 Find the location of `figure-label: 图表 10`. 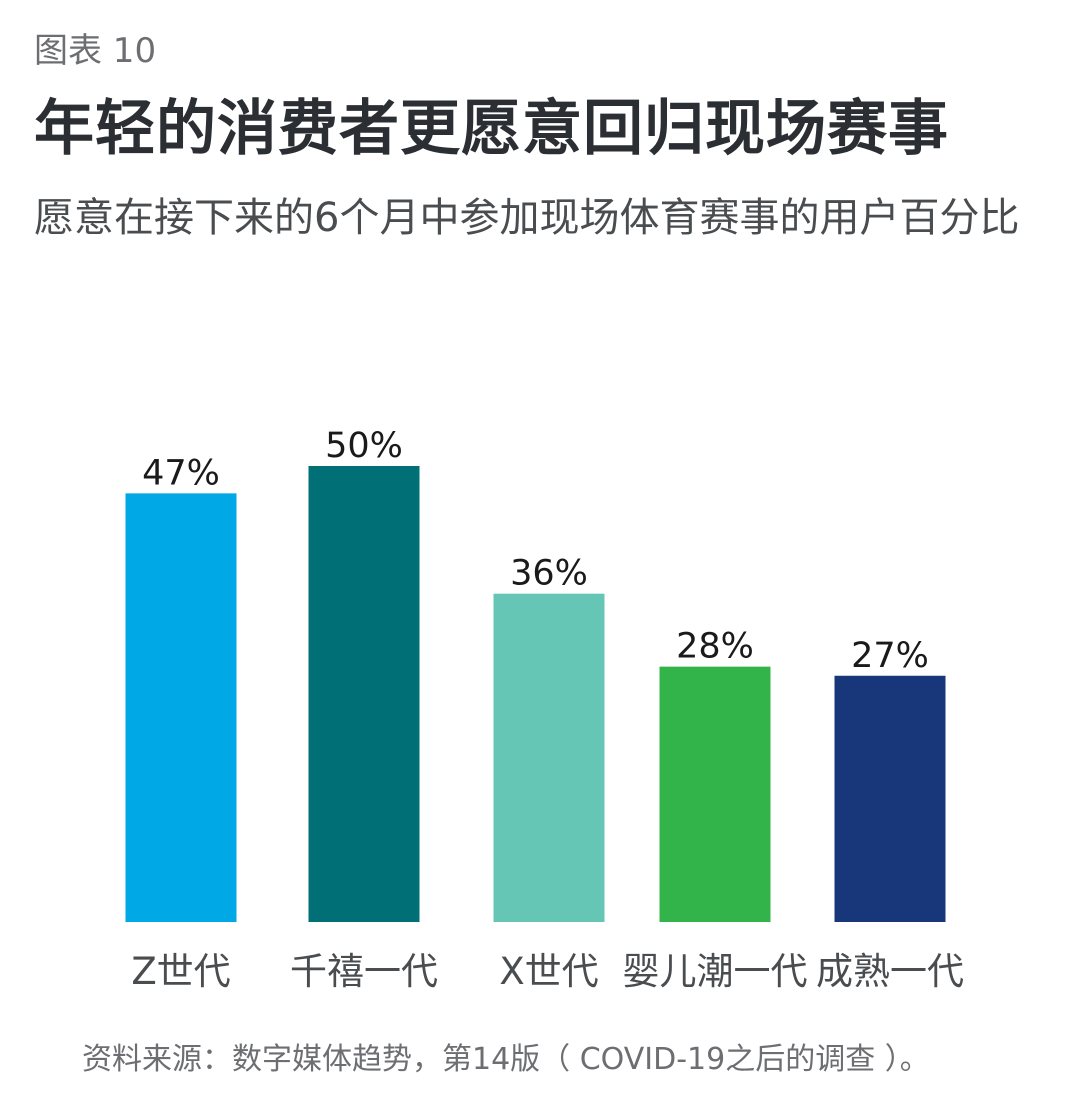

figure-label: 图表 10 is located at coordinates (95, 51).